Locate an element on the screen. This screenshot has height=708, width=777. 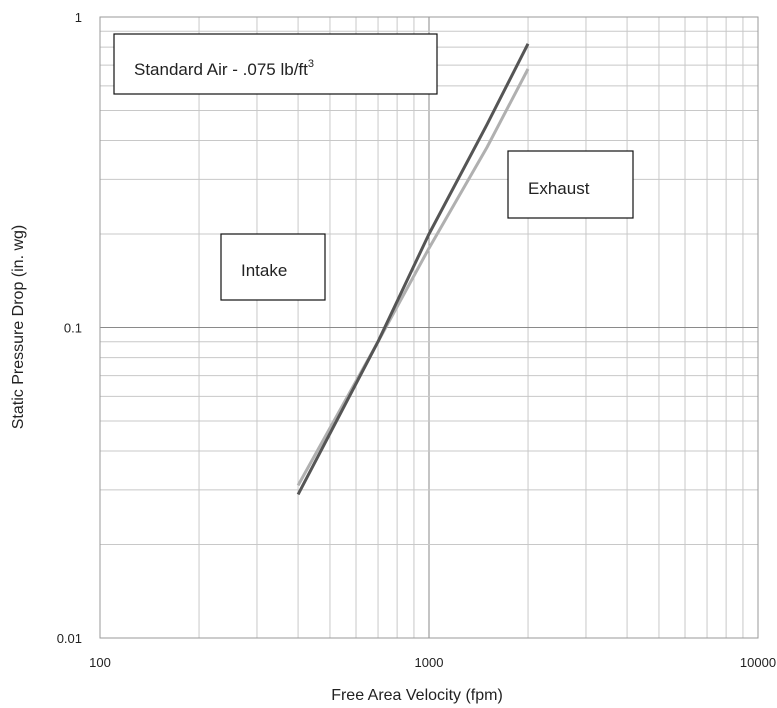
x-tick-label: 100 is located at coordinates (100, 662).